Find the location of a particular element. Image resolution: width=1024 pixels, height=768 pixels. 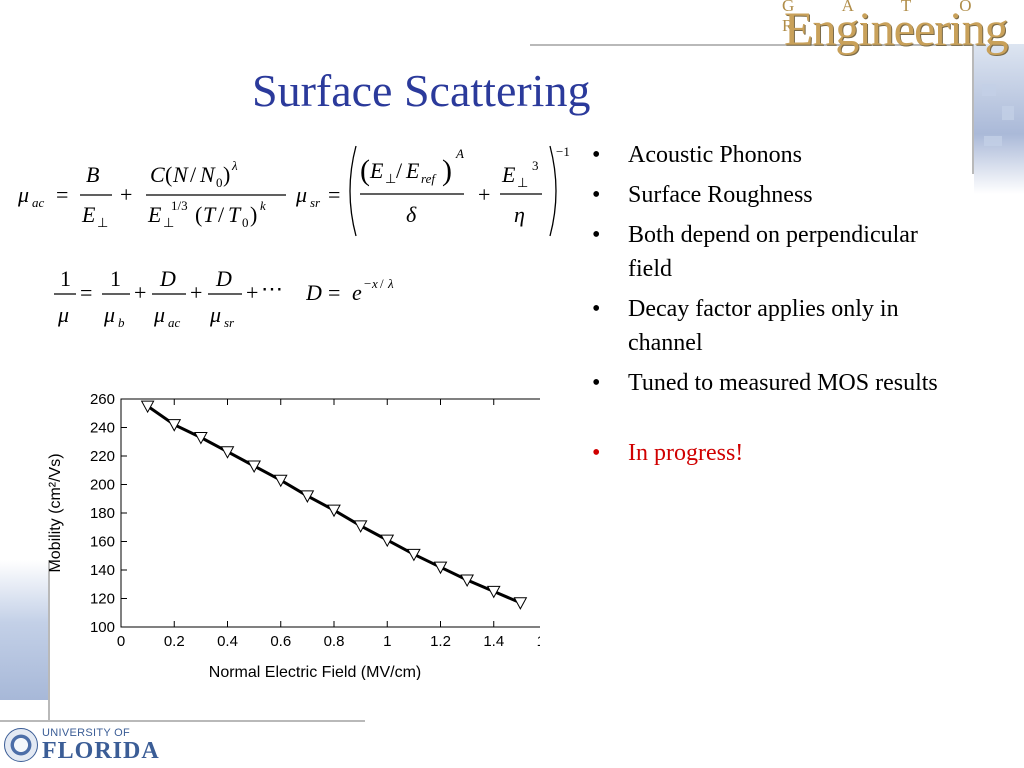

y-tick-label: 200 is located at coordinates (102, 485).